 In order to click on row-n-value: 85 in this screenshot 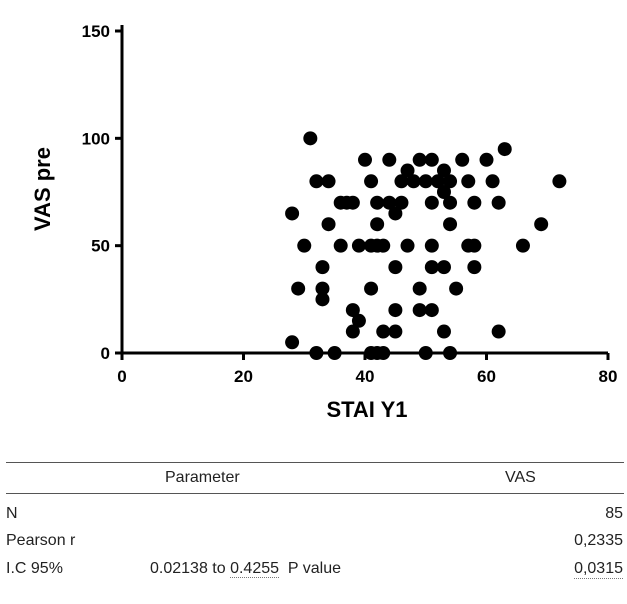, I will do `click(614, 513)`.